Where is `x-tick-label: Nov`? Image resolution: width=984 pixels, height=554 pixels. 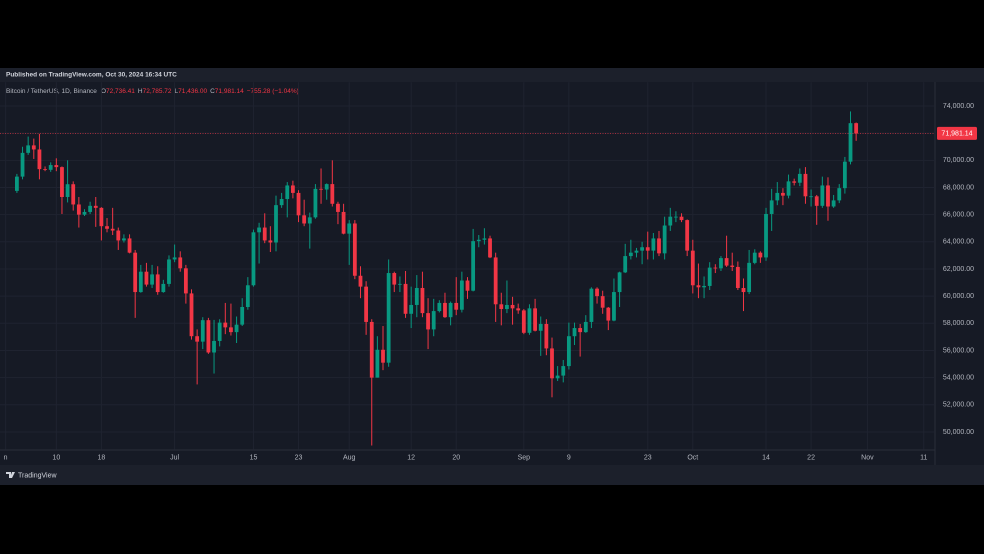 x-tick-label: Nov is located at coordinates (867, 457).